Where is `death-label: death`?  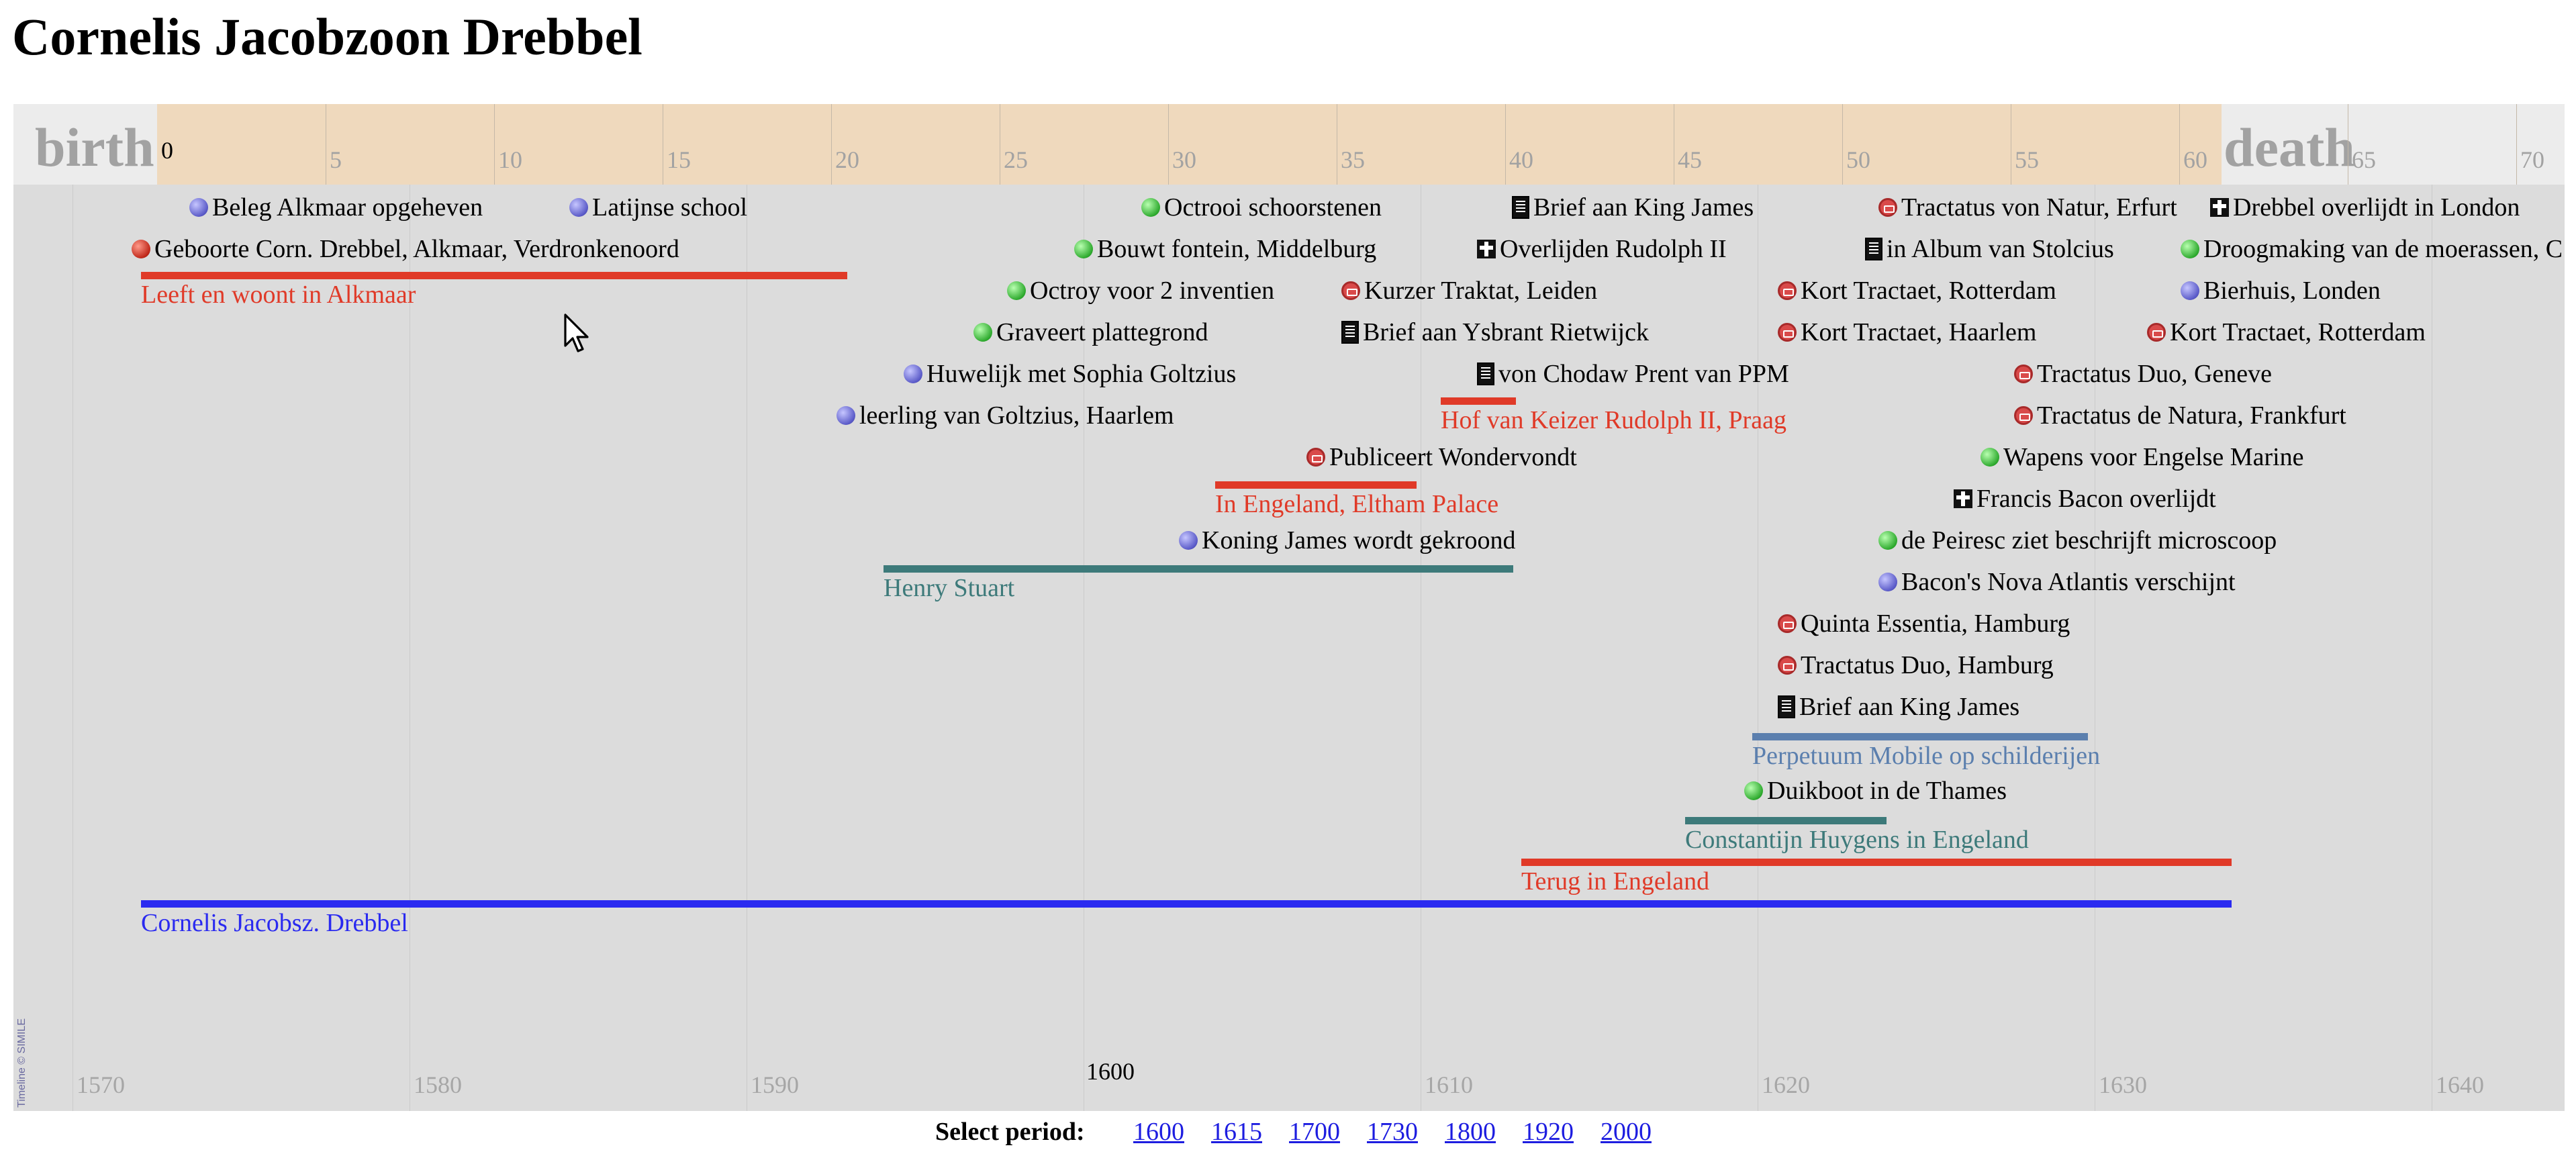
death-label: death is located at coordinates (2289, 147).